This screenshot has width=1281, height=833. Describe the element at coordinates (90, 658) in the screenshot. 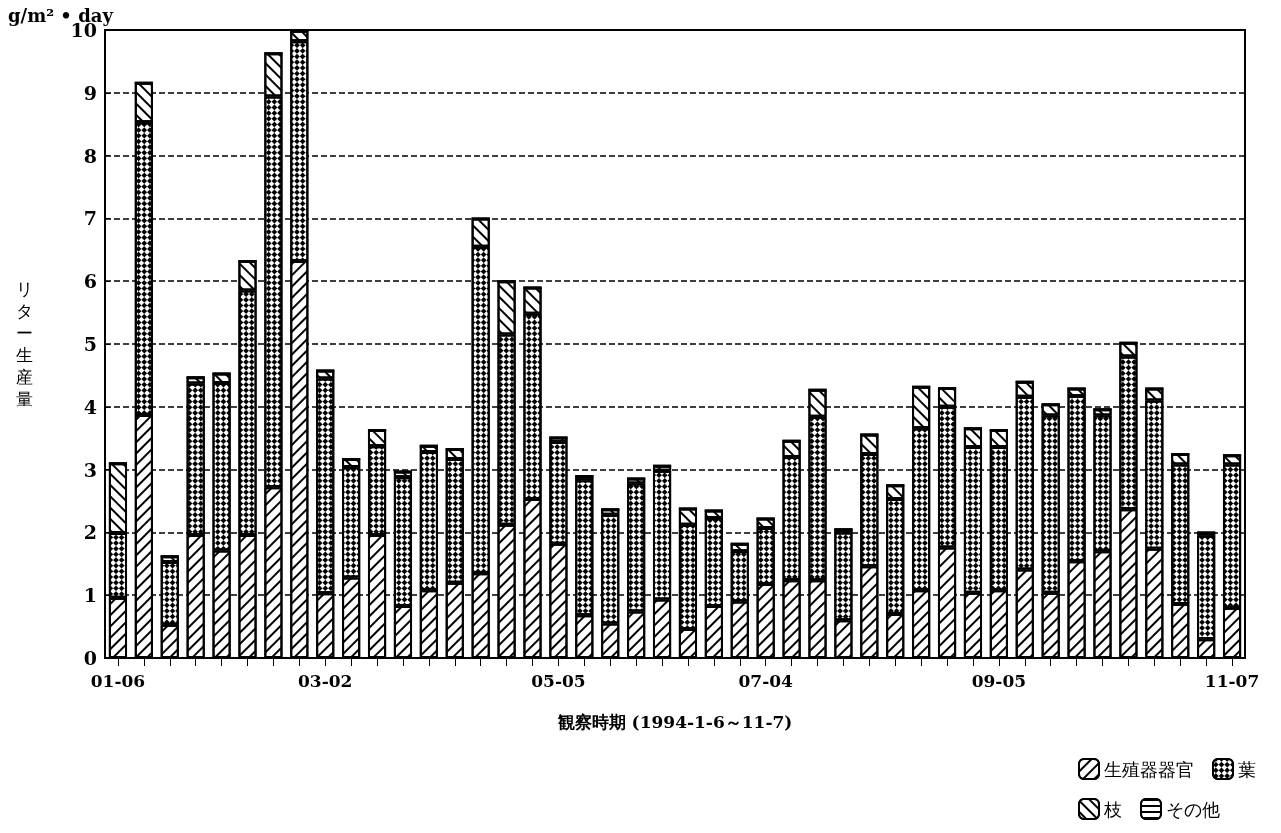

I see `y-tick-label: 0` at that location.